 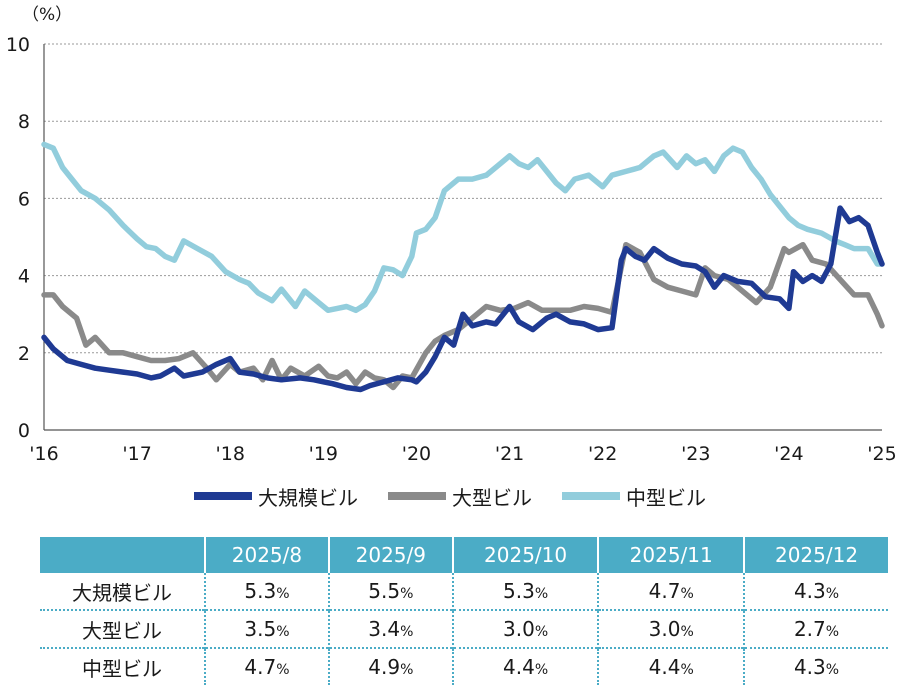 I want to click on chart-legend: 大規模ビル 大型ビル 中型ビル, so click(x=450, y=496).